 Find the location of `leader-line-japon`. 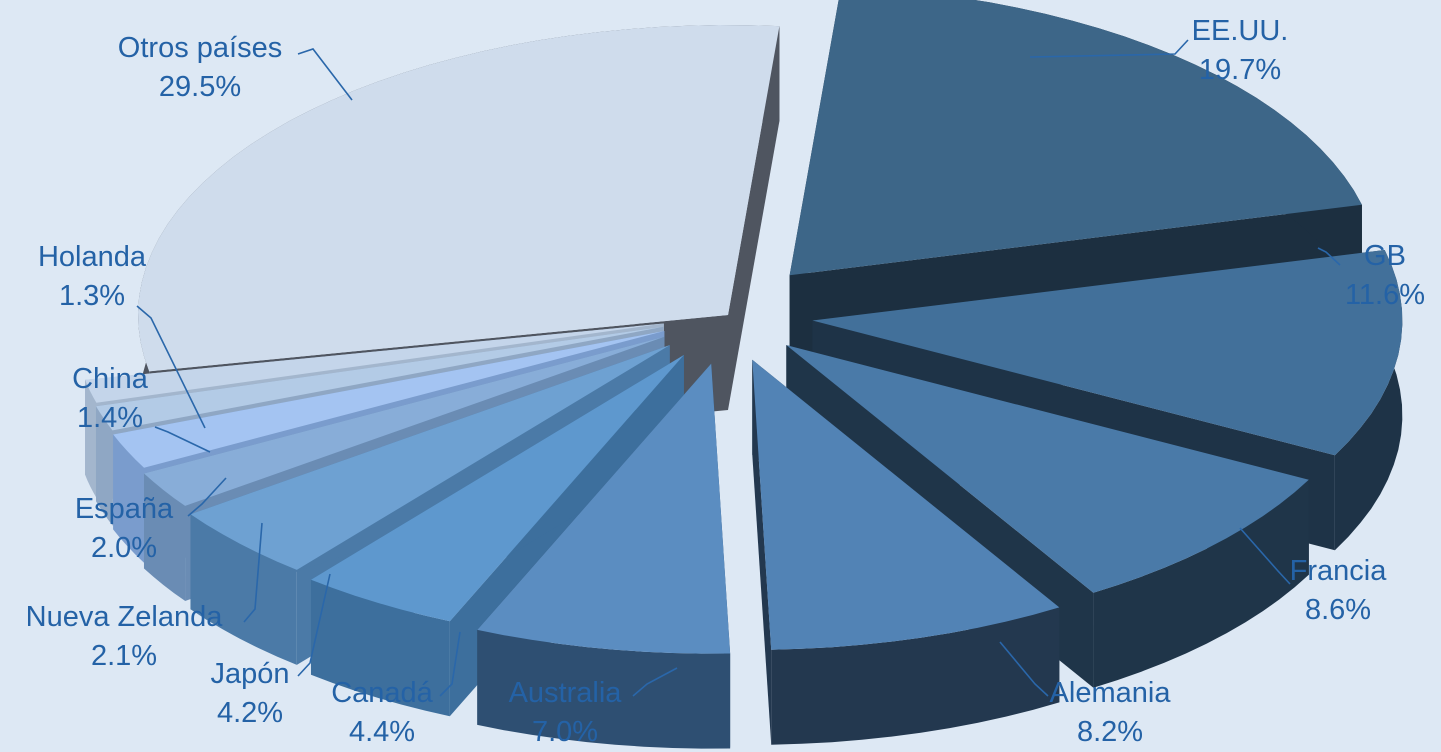

leader-line-japon is located at coordinates (314, 625).